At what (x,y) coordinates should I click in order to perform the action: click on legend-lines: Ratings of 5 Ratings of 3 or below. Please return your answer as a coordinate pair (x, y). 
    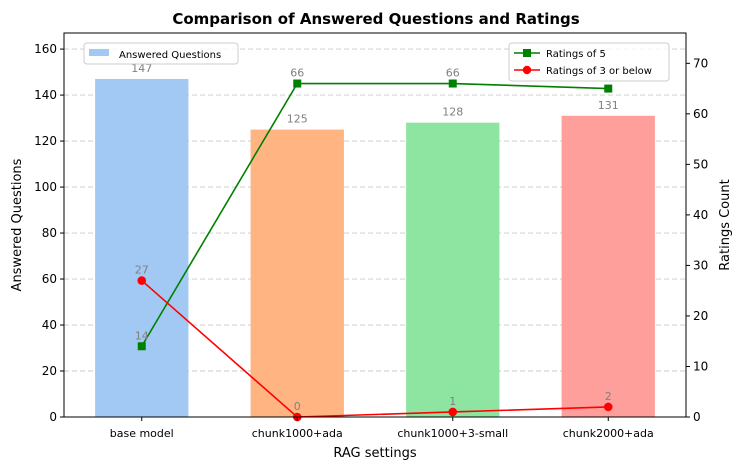
    Looking at the image, I should click on (589, 62).